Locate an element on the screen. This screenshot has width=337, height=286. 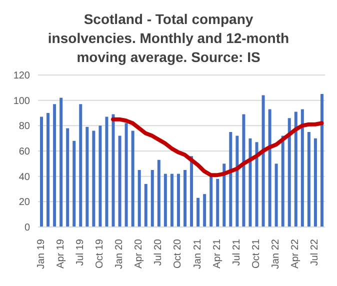
x-tick-label: Jul 20 is located at coordinates (158, 252).